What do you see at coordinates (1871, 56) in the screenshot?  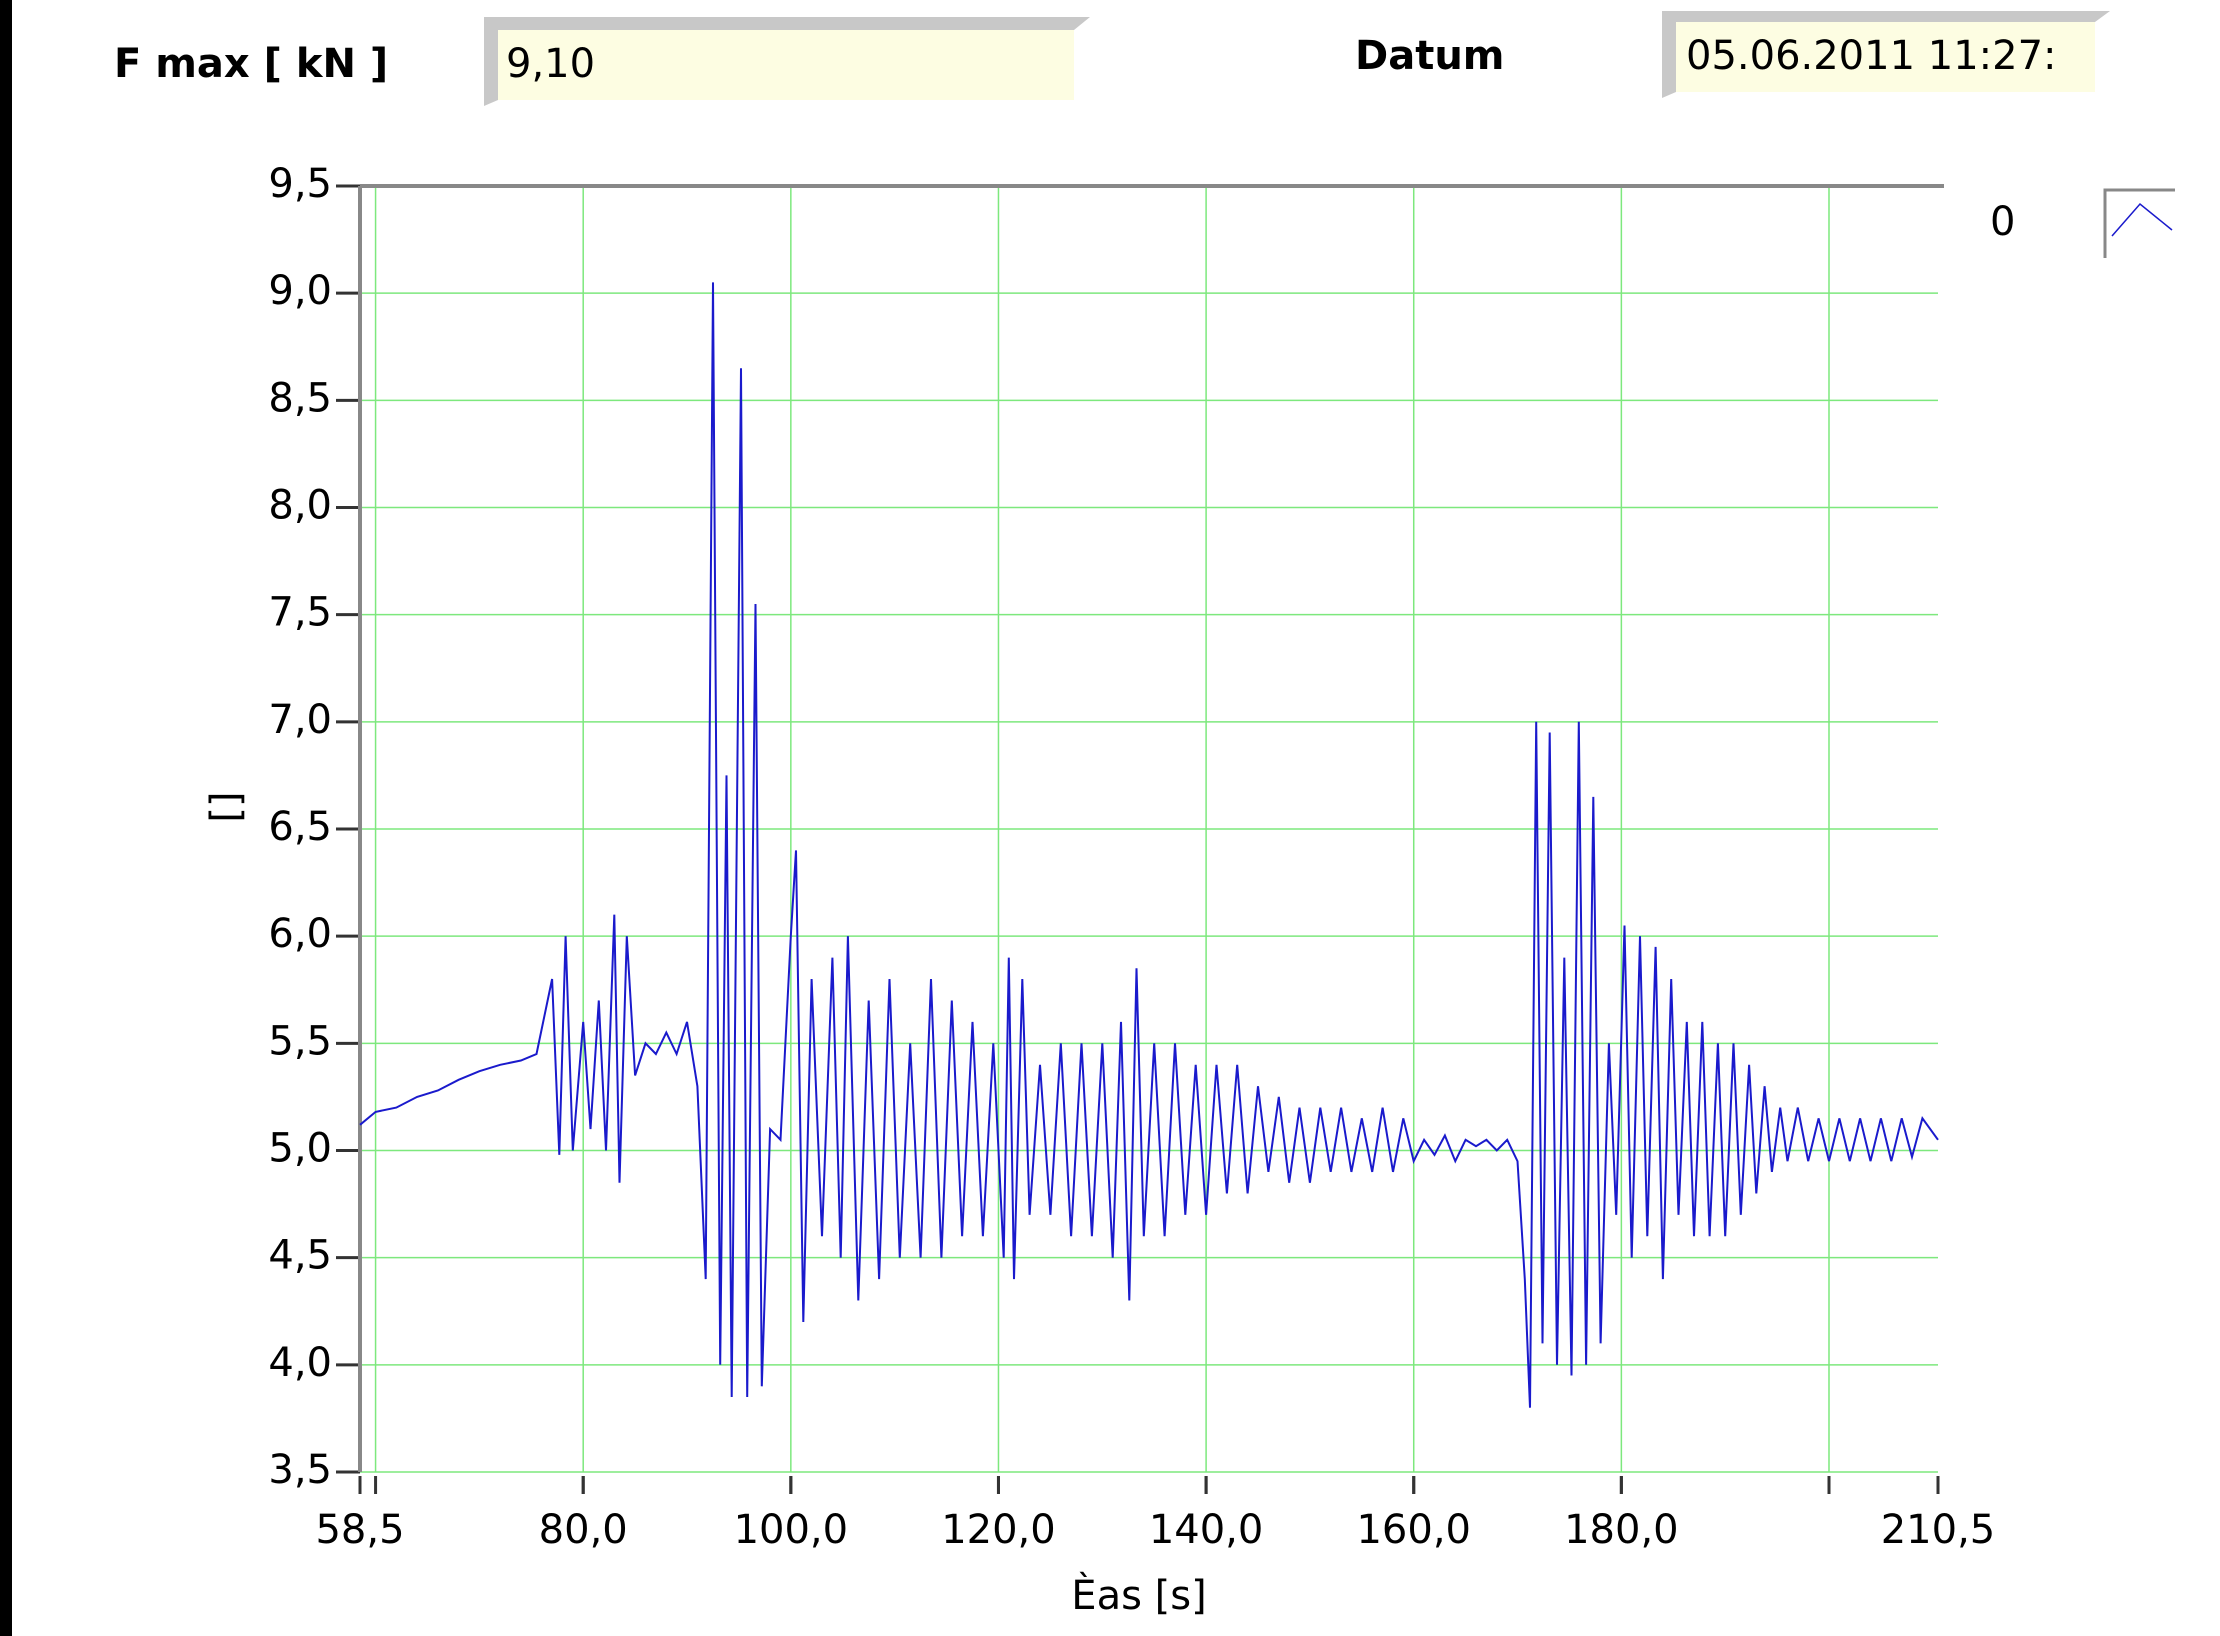 I see `field-value: 05.06.2011 11:27:` at bounding box center [1871, 56].